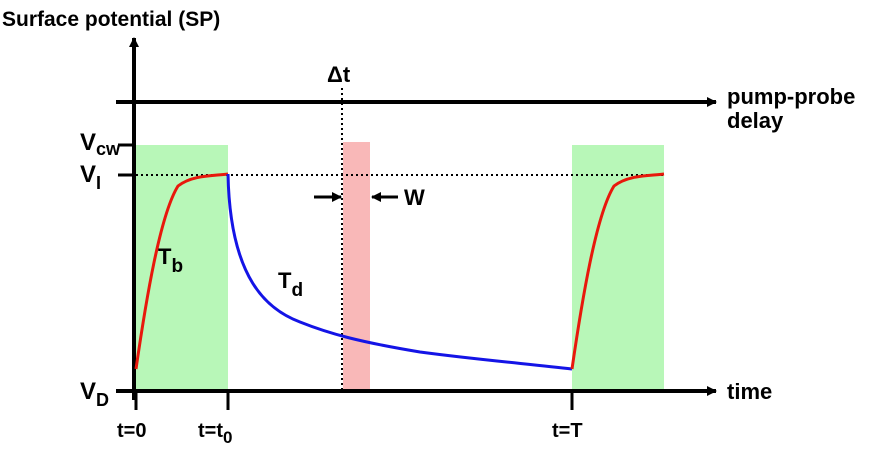 This screenshot has width=880, height=452. What do you see at coordinates (356, 266) in the screenshot?
I see `probe-pulse` at bounding box center [356, 266].